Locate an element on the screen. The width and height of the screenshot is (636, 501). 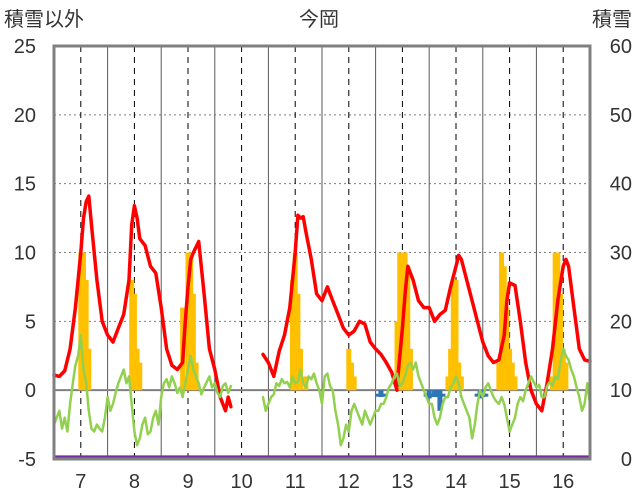
y-left-tick-label: 10 is located at coordinates (25, 254).